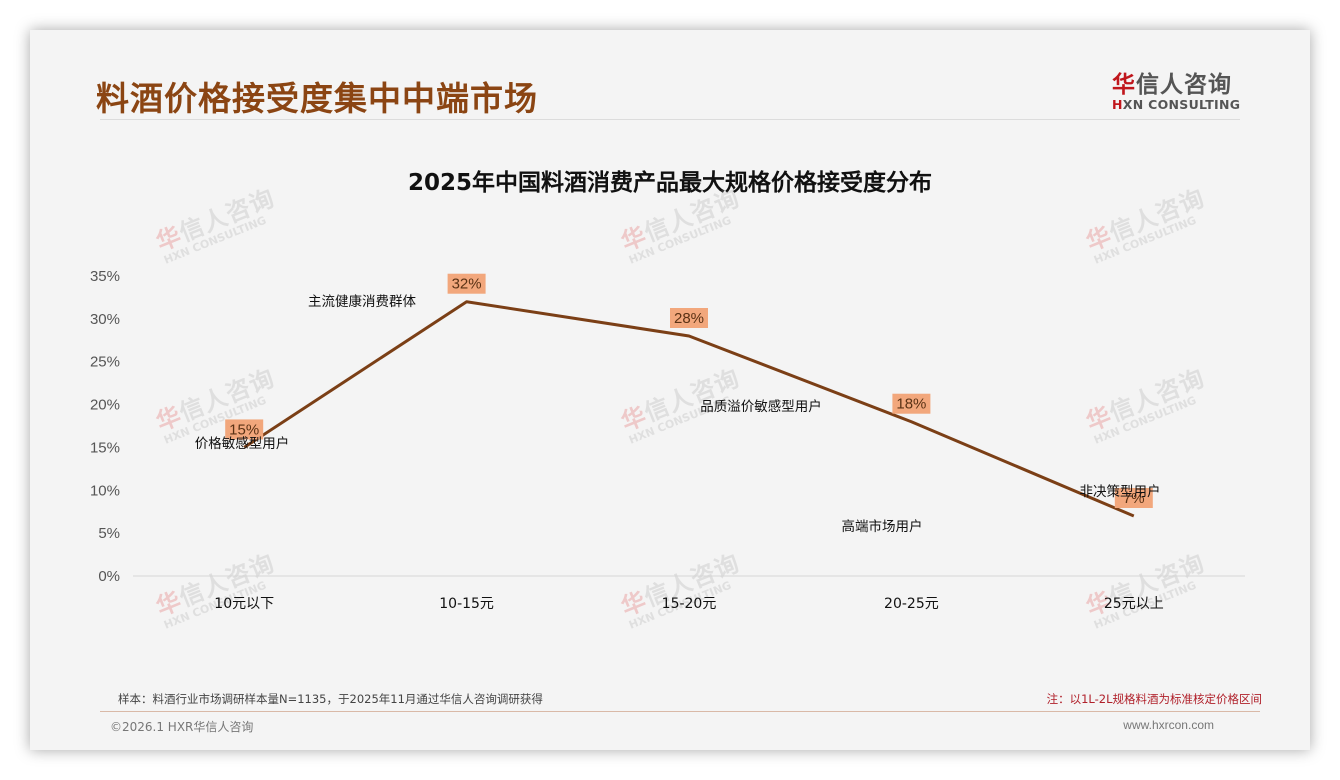  What do you see at coordinates (1134, 604) in the screenshot?
I see `x-tick-label: 25元以上` at bounding box center [1134, 604].